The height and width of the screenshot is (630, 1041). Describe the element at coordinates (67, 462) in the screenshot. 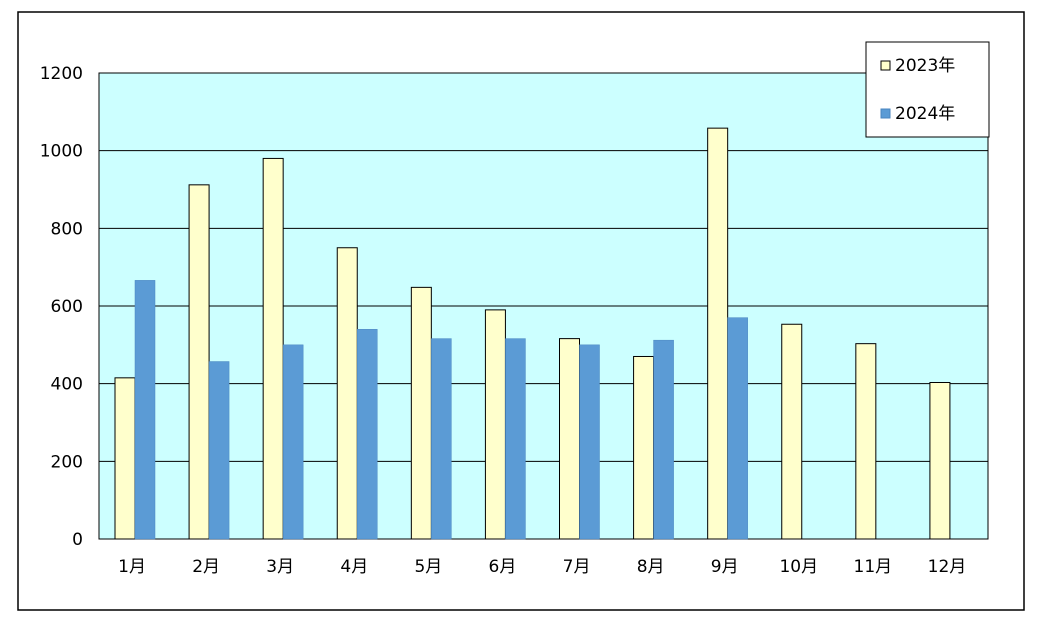

I see `y-tick-label: 200` at that location.